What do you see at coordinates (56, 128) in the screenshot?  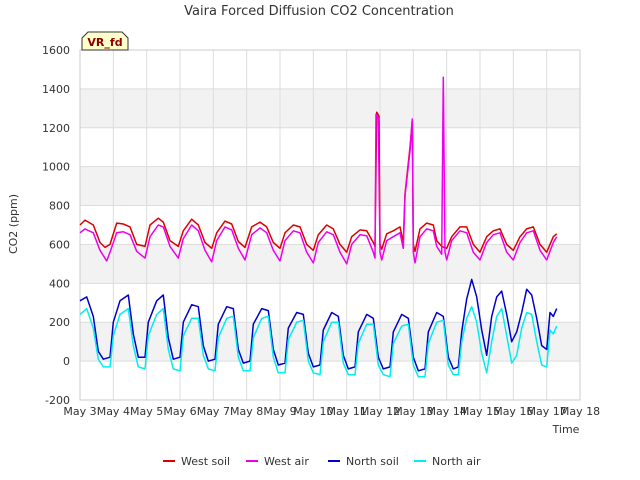 I see `y-tick-label: 1200` at bounding box center [56, 128].